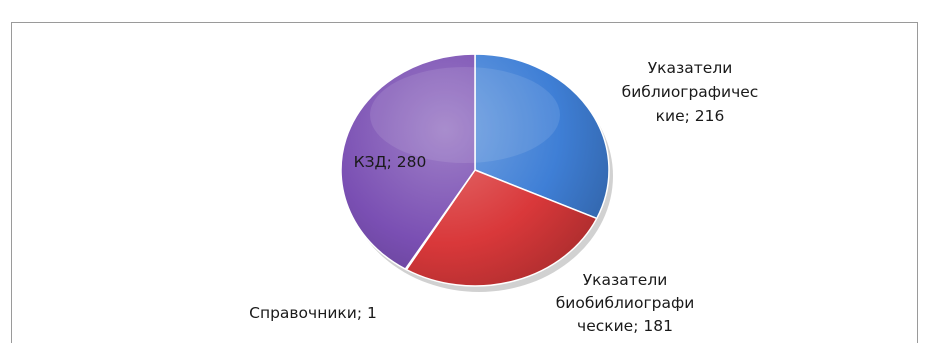  What do you see at coordinates (690, 116) in the screenshot?
I see `pie-data-label-line: кие; 216` at bounding box center [690, 116].